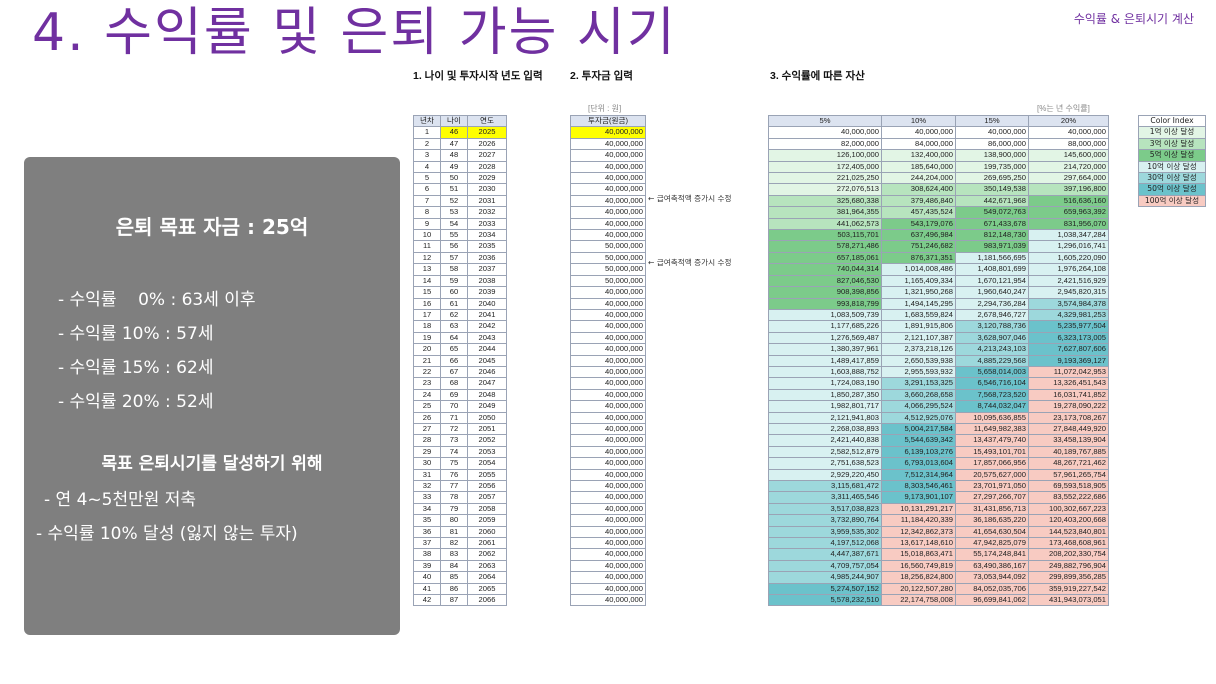 The width and height of the screenshot is (1216, 684). Describe the element at coordinates (918, 600) in the screenshot. I see `asset-value-cell: 22,174,758,008` at that location.